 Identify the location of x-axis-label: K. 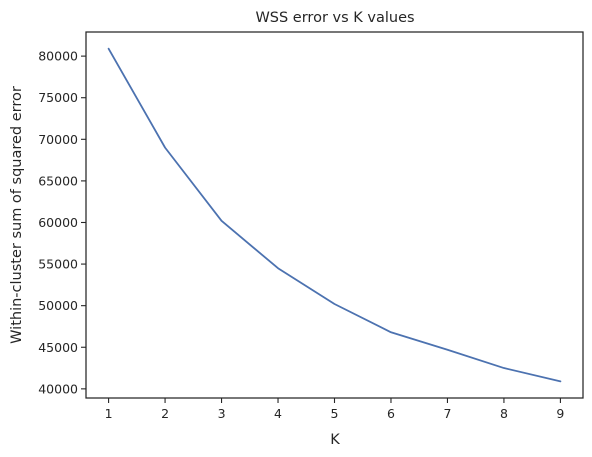
(335, 440).